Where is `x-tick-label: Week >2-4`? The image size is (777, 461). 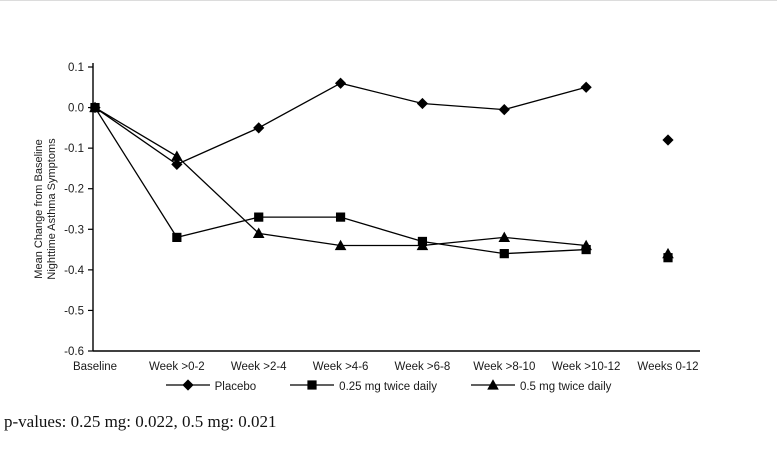 x-tick-label: Week >2-4 is located at coordinates (259, 367).